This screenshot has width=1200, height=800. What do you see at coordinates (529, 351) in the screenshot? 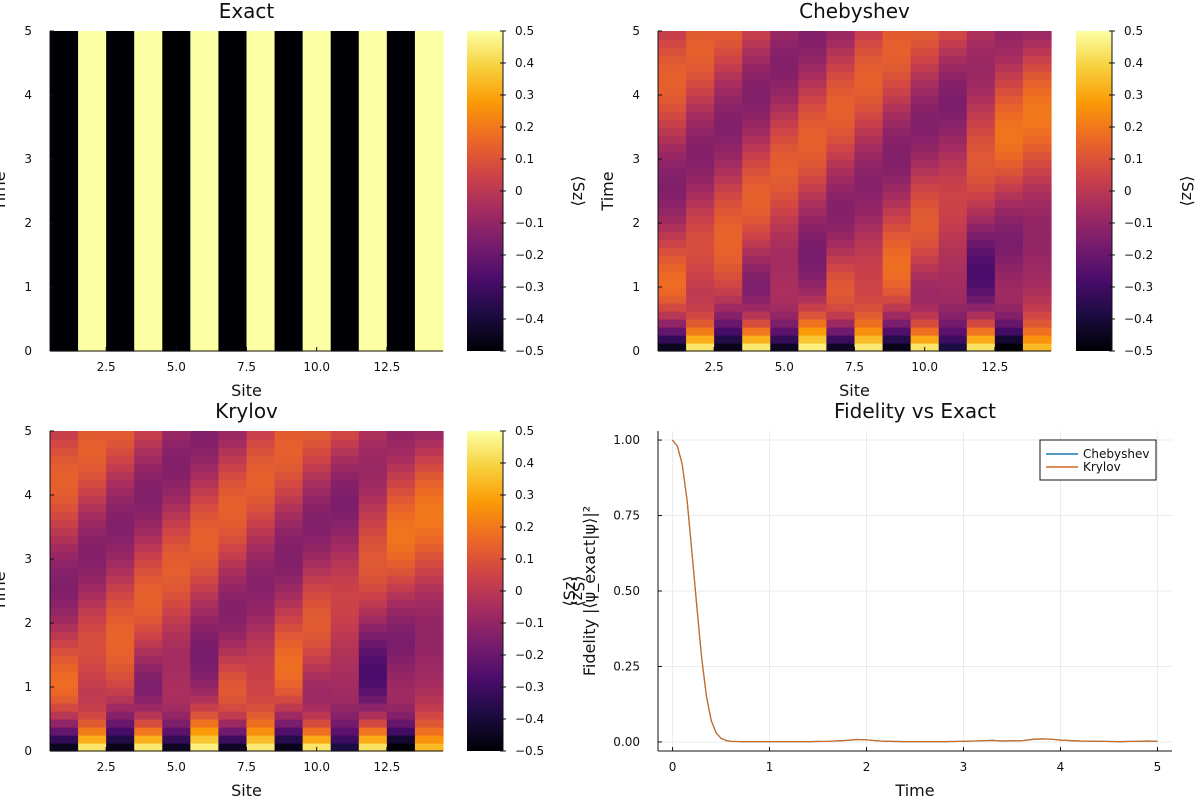
I see `colorbar-tick-label: −0.5` at bounding box center [529, 351].